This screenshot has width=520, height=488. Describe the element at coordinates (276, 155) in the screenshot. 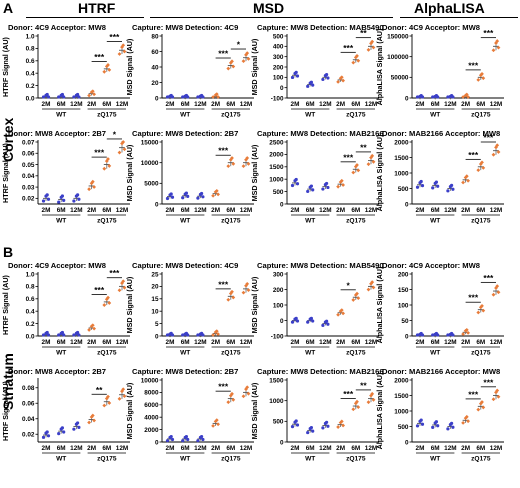

I see `y-tick-label: 2000` at that location.